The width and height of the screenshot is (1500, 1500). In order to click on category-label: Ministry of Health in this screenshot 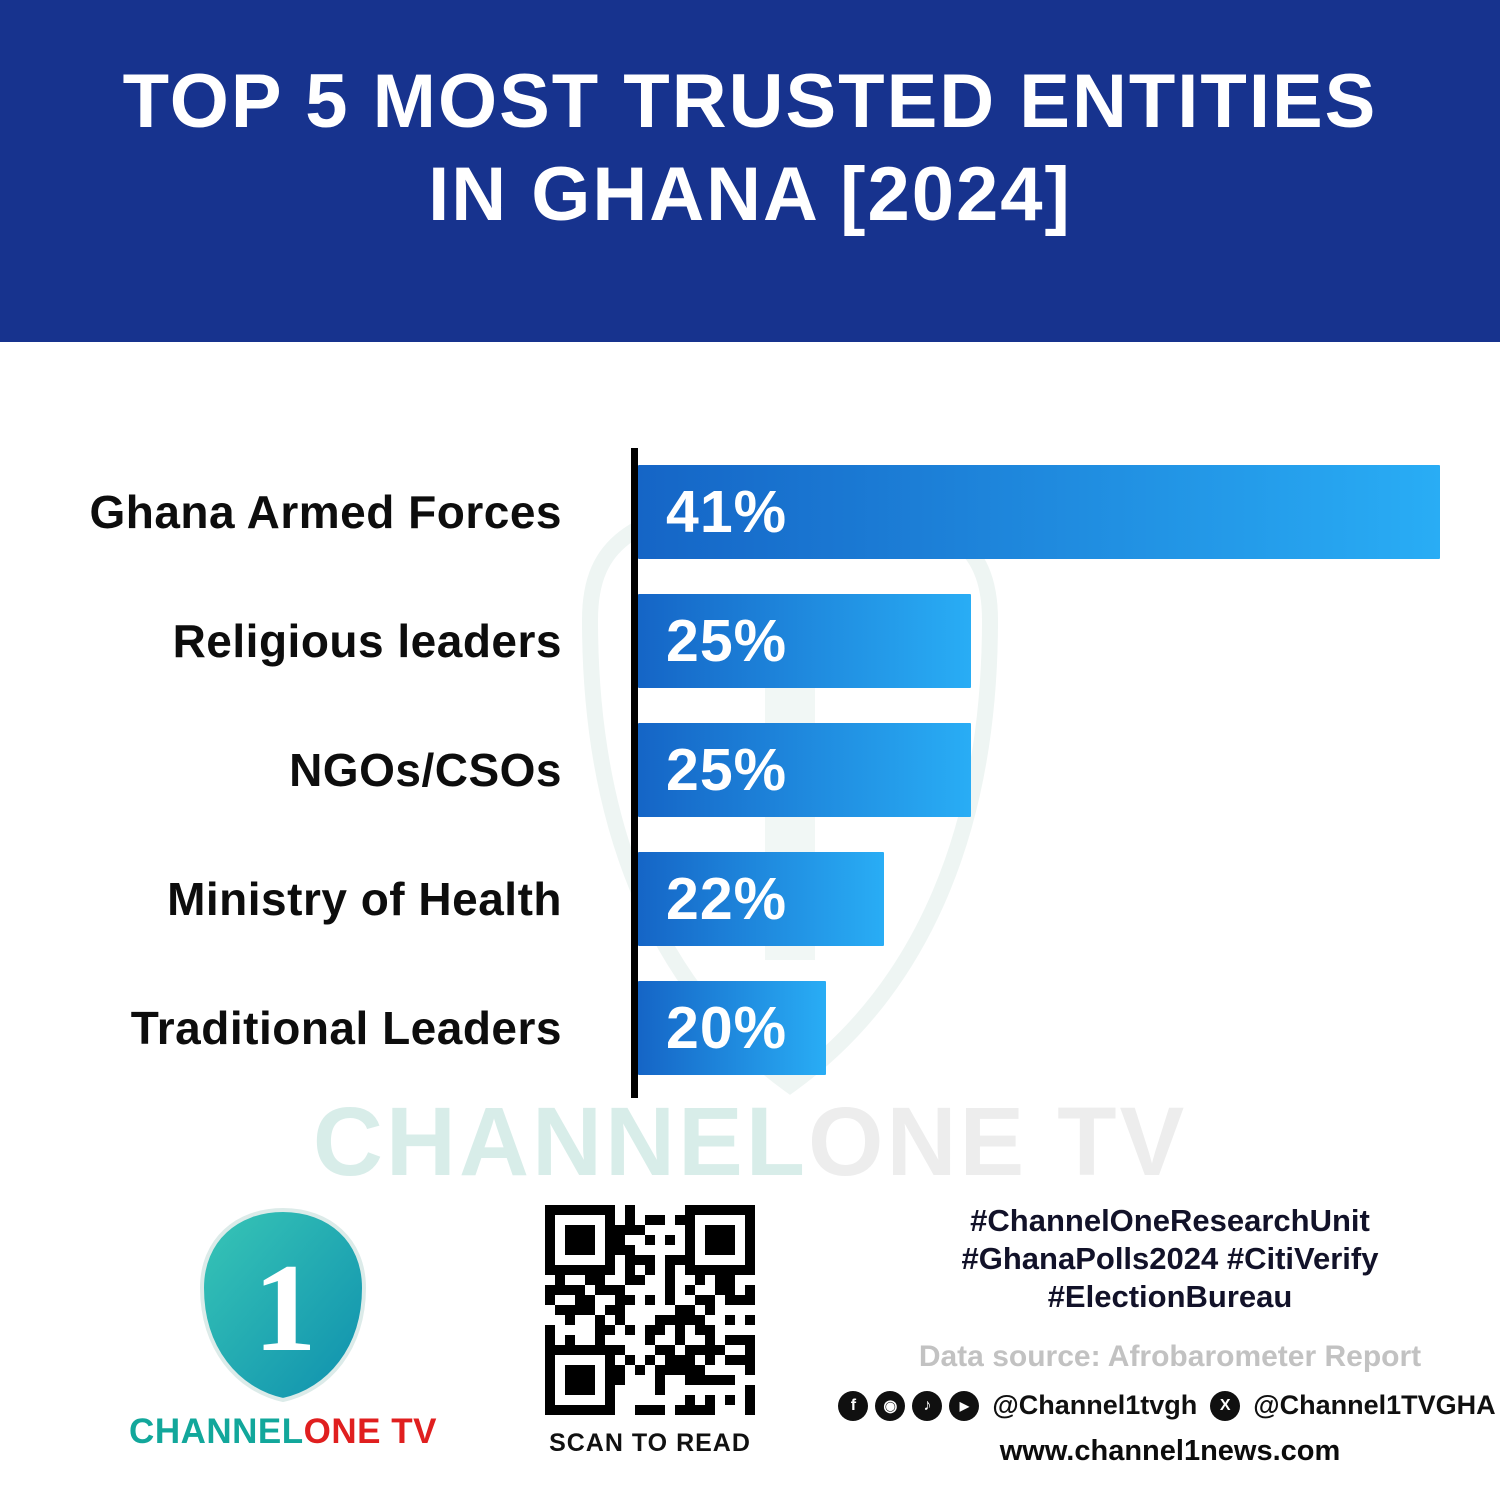, I will do `click(364, 899)`.